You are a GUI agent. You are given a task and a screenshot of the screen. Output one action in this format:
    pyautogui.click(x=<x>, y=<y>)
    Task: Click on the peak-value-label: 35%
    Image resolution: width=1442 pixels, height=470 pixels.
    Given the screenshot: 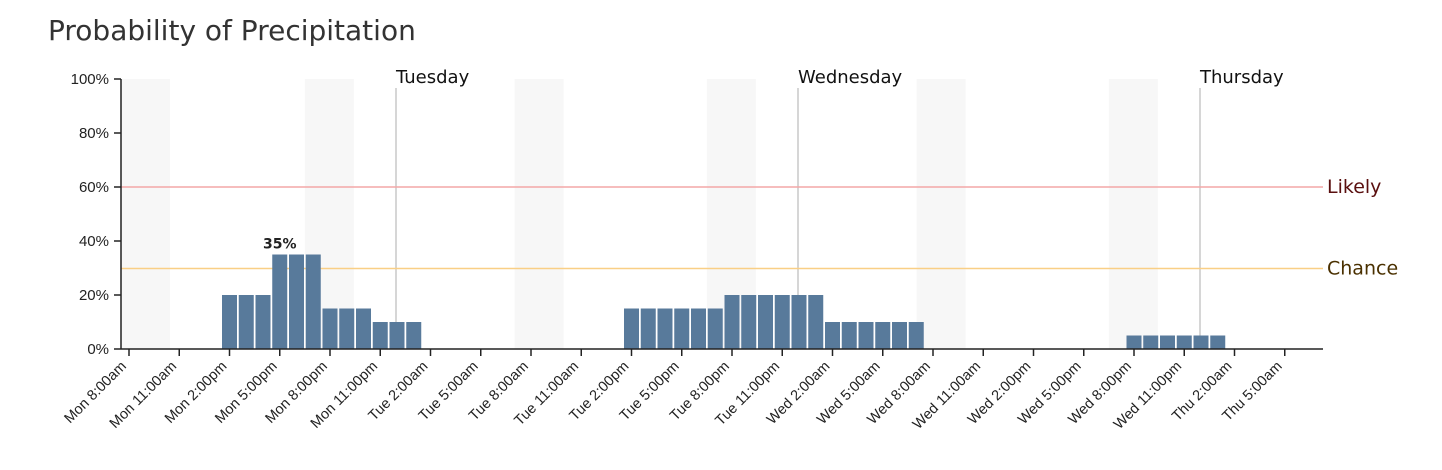 What is the action you would take?
    pyautogui.click(x=280, y=245)
    